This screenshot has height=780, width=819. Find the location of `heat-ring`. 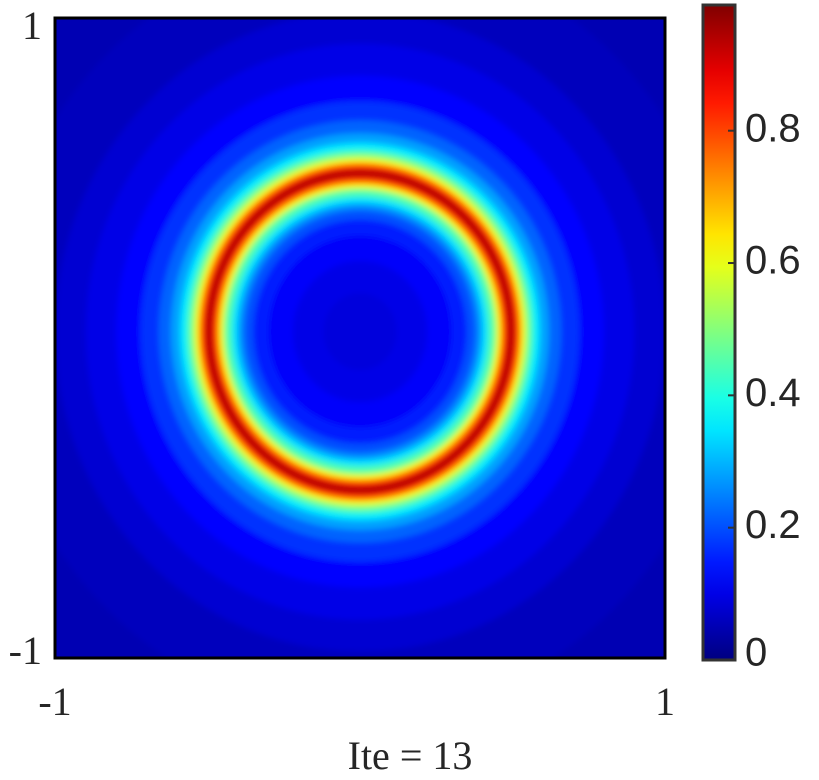

heat-ring is located at coordinates (360, 331).